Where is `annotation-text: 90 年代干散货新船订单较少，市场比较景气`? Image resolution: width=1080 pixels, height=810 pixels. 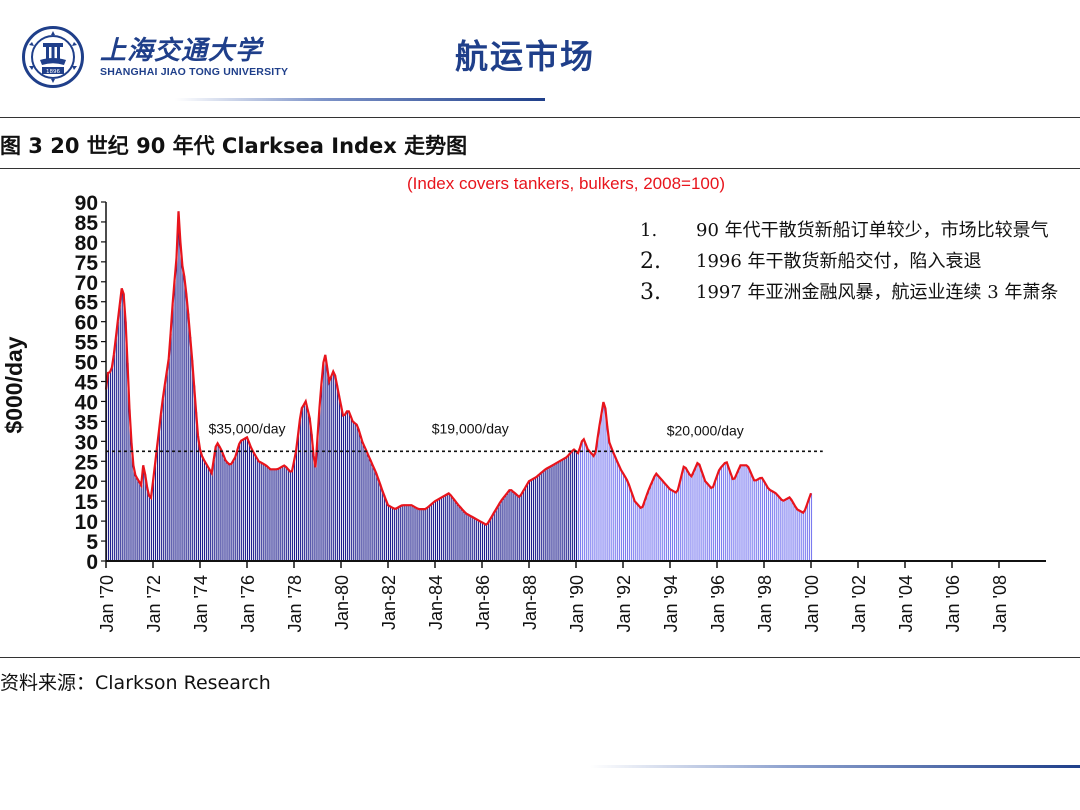
annotation-text: 90 年代干散货新船订单较少，市场比较景气 is located at coordinates (872, 230).